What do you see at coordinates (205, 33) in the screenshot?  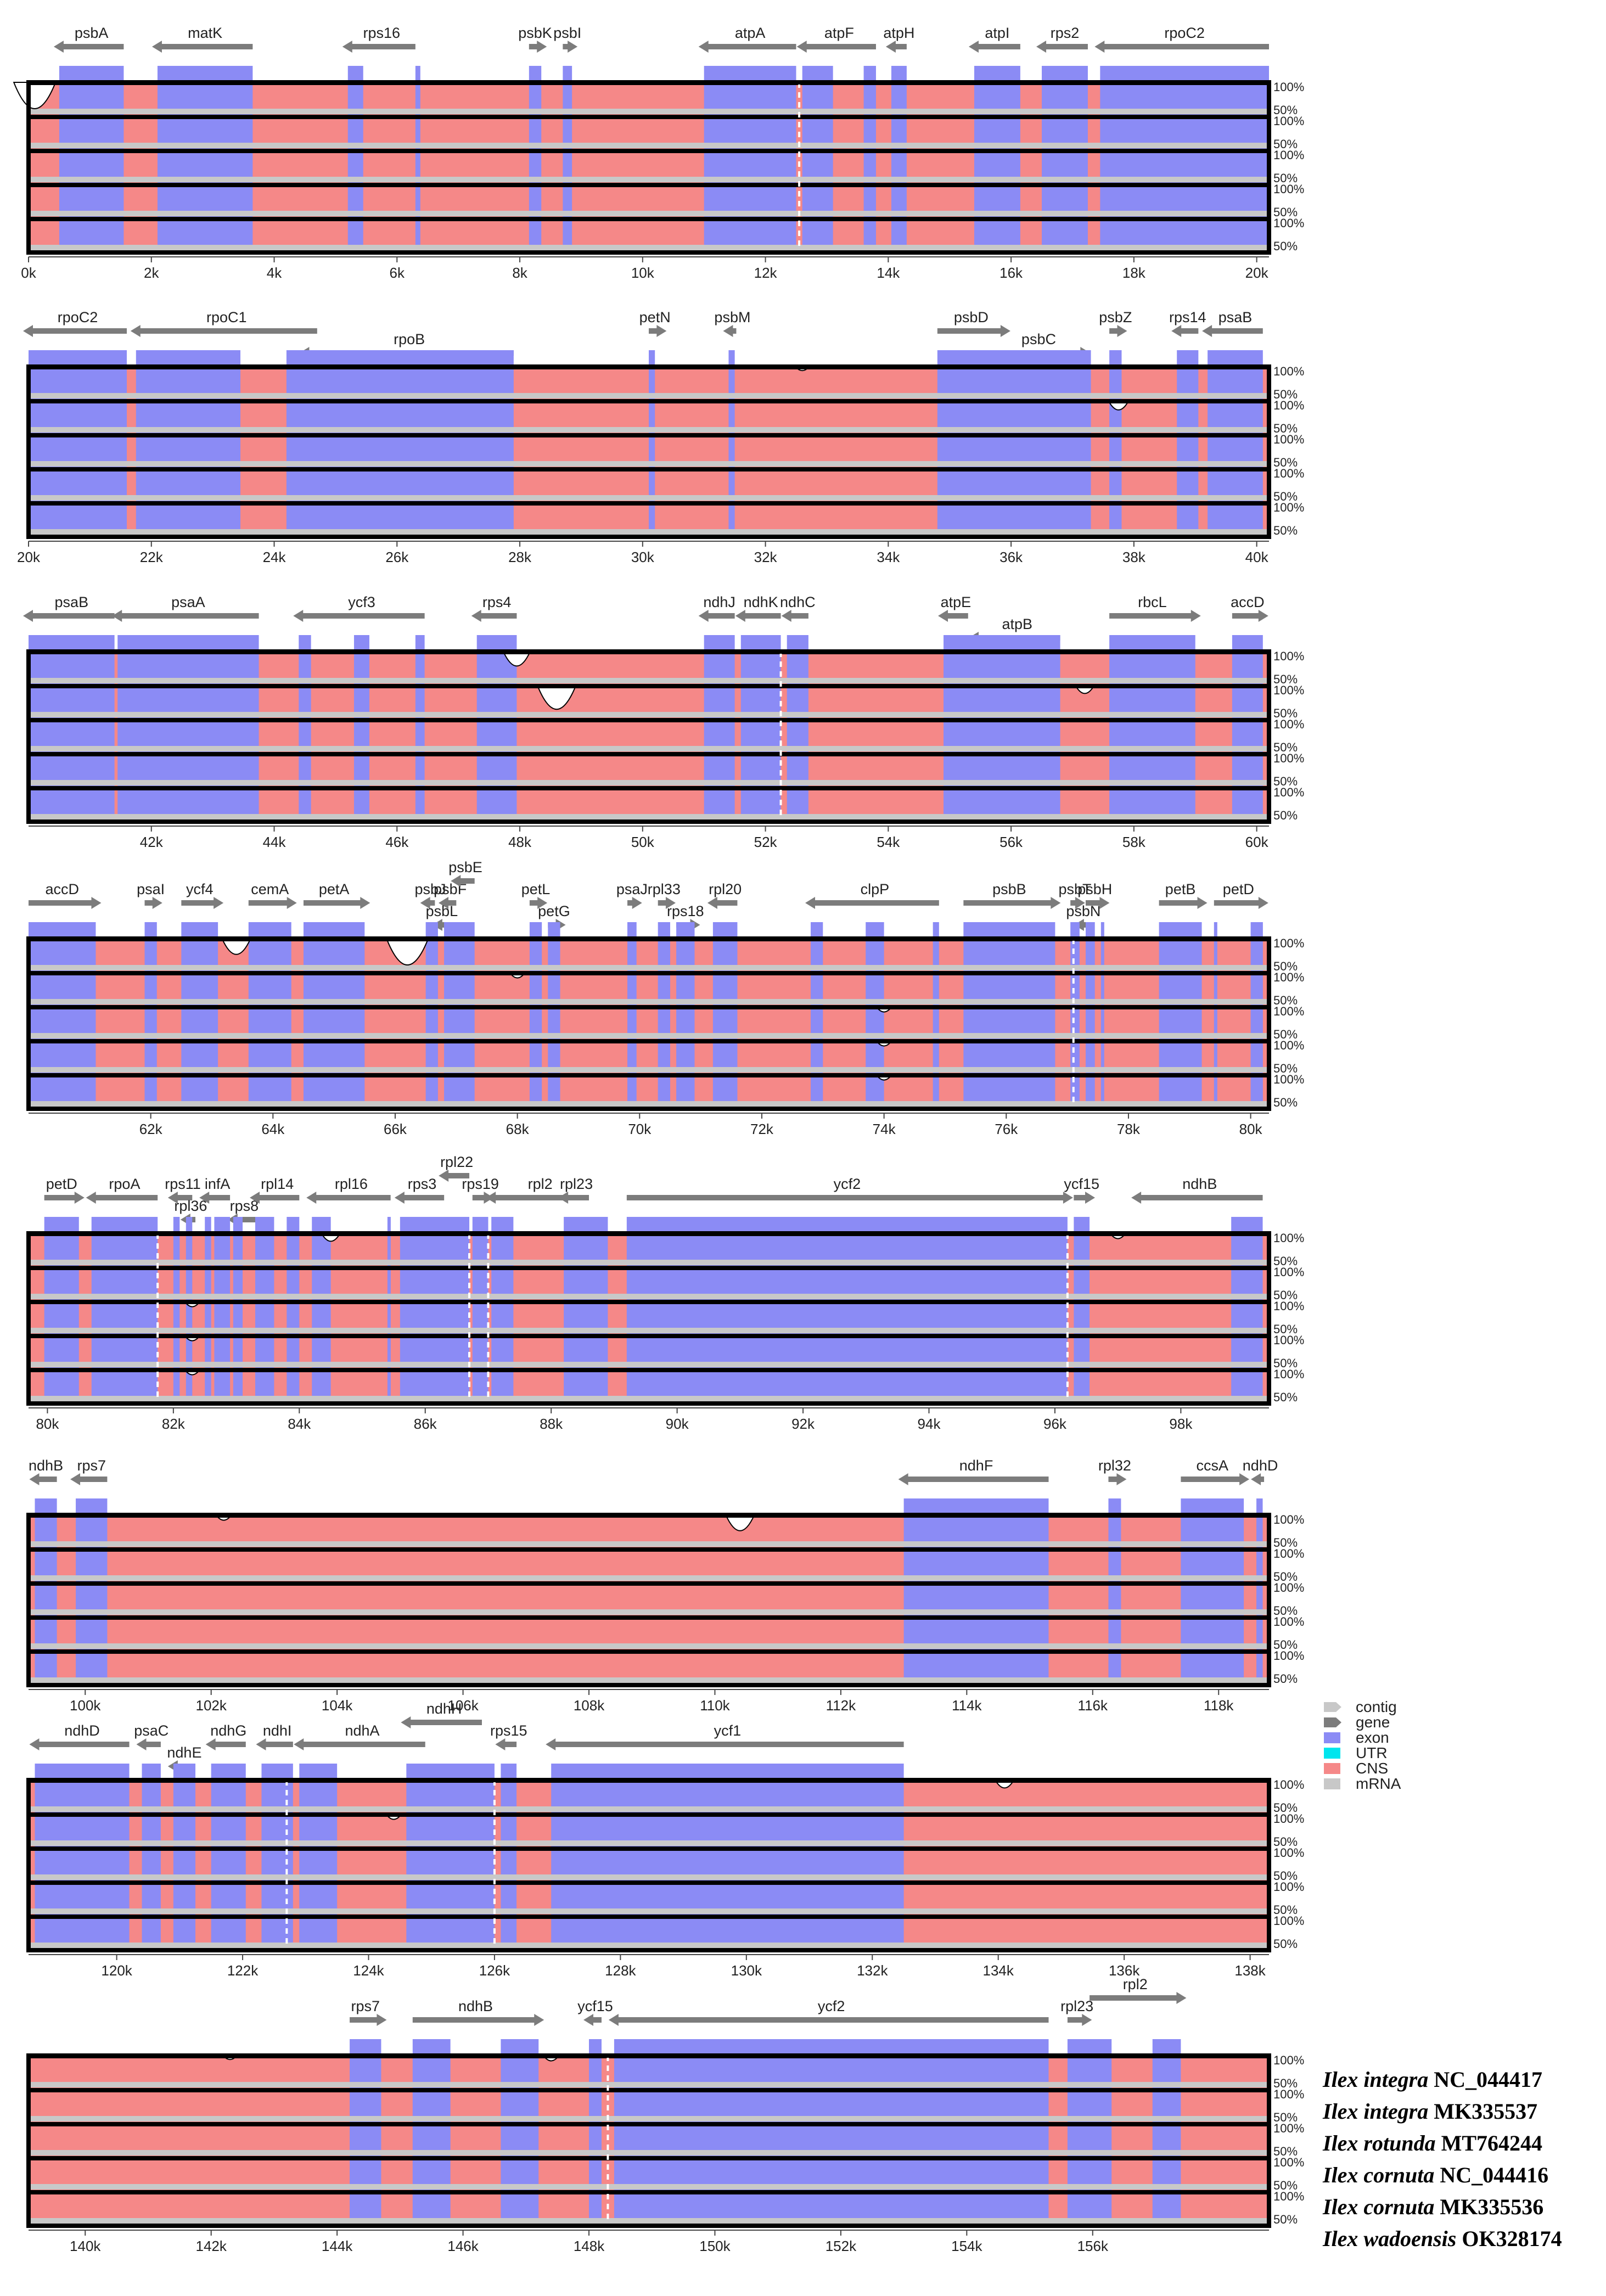 I see `gene-label-matK: matK` at bounding box center [205, 33].